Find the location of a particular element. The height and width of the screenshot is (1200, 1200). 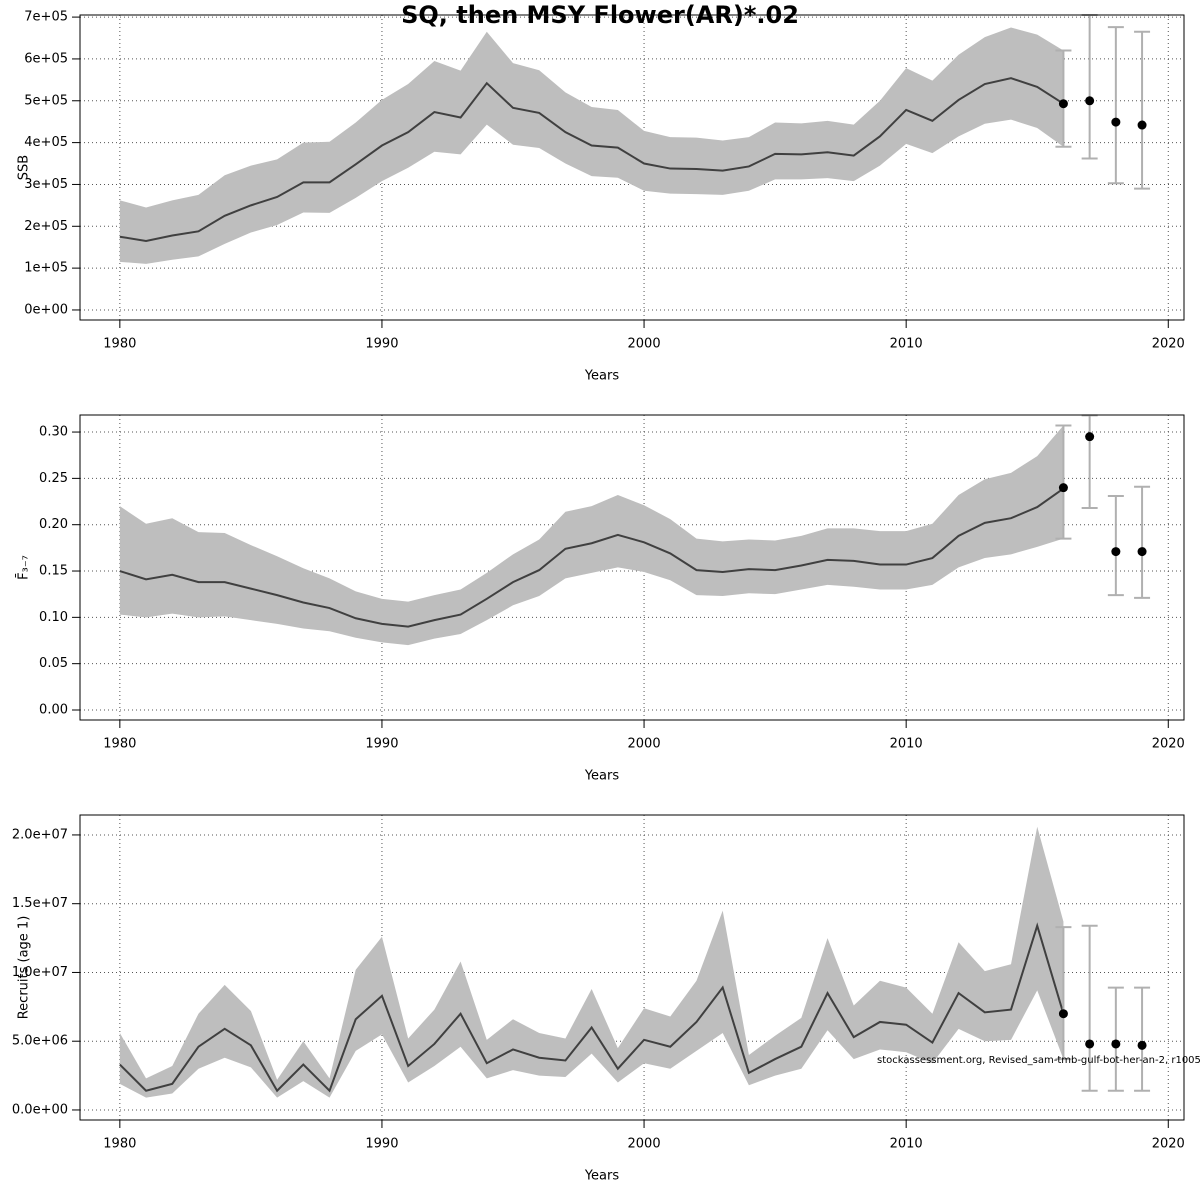

y-tick-label: 1.5e+07 is located at coordinates (40, 903).